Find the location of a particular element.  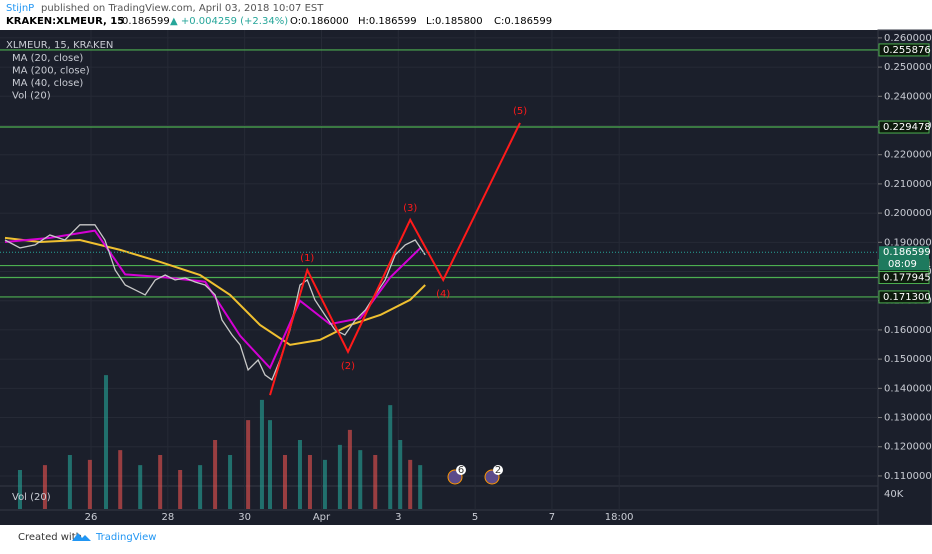

level-label: 0.177945 is located at coordinates (907, 278).